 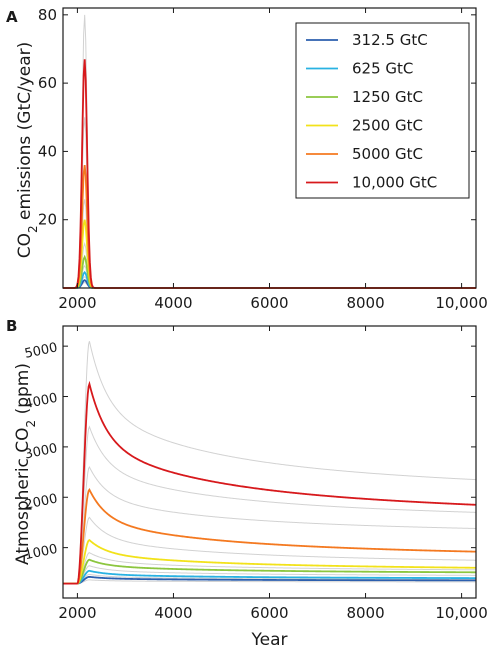 What do you see at coordinates (382, 69) in the screenshot?
I see `legend-label: 625 GtC` at bounding box center [382, 69].